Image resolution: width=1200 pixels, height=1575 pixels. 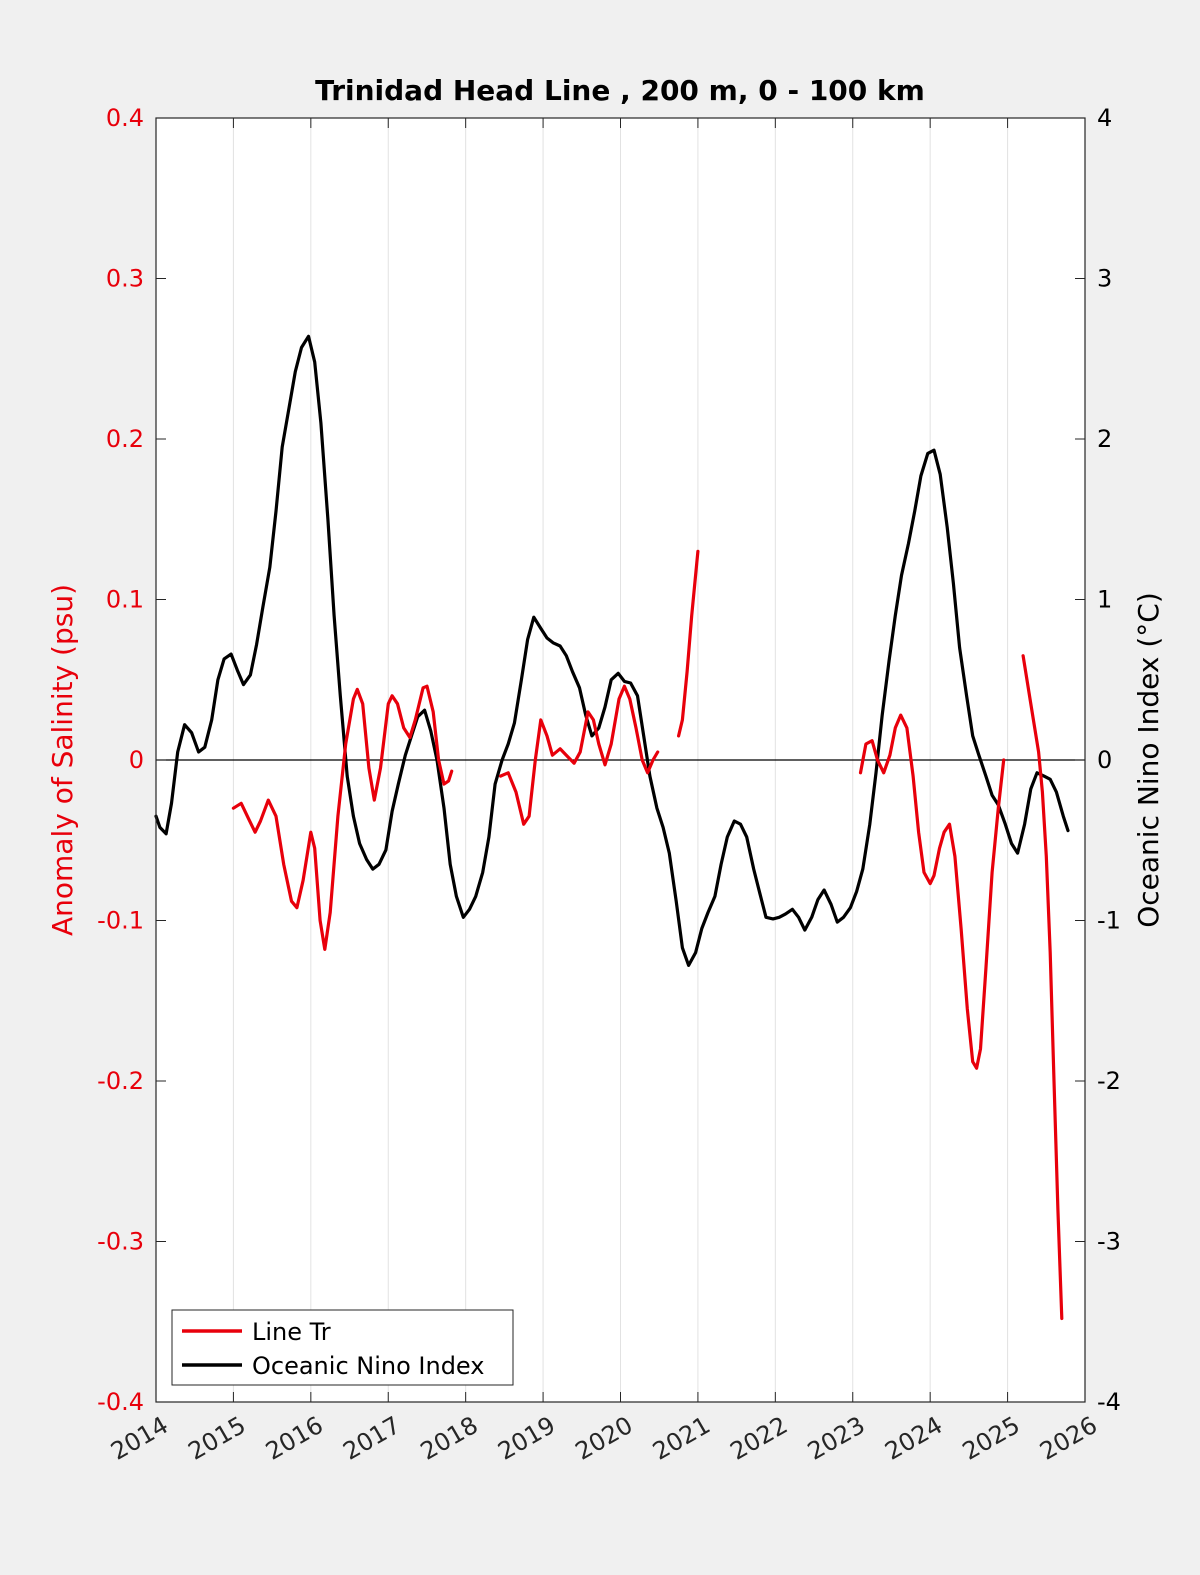 What do you see at coordinates (1109, 921) in the screenshot?
I see `y-right-tick-label: -1` at bounding box center [1109, 921].